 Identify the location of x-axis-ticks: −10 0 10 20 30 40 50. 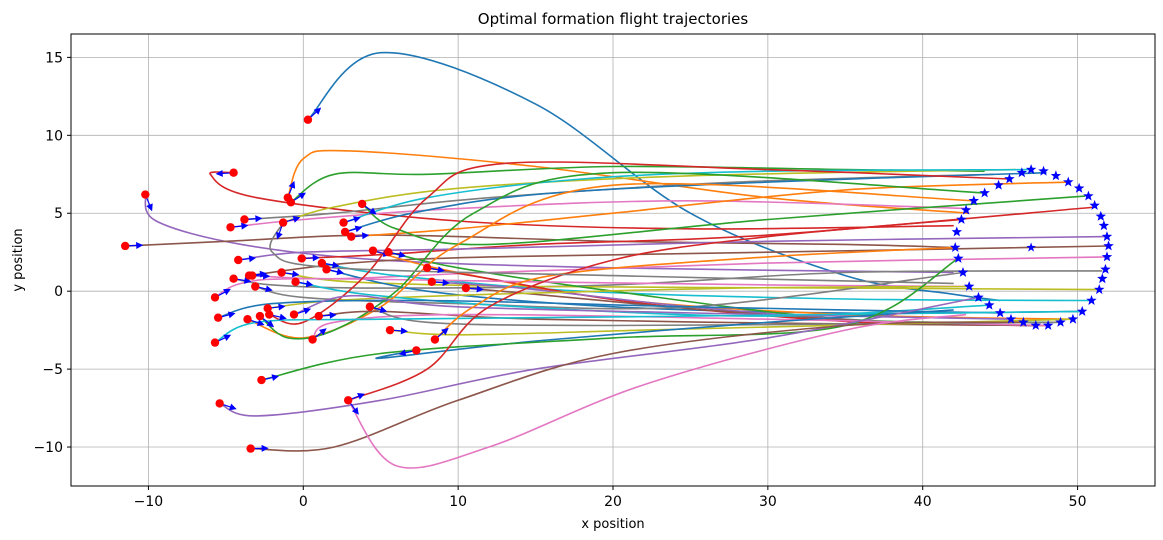
(610, 498).